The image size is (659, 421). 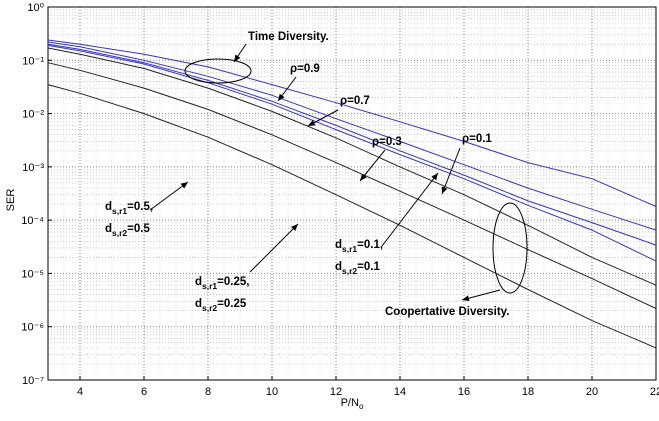 I want to click on y-axis-label: SER, so click(x=11, y=200).